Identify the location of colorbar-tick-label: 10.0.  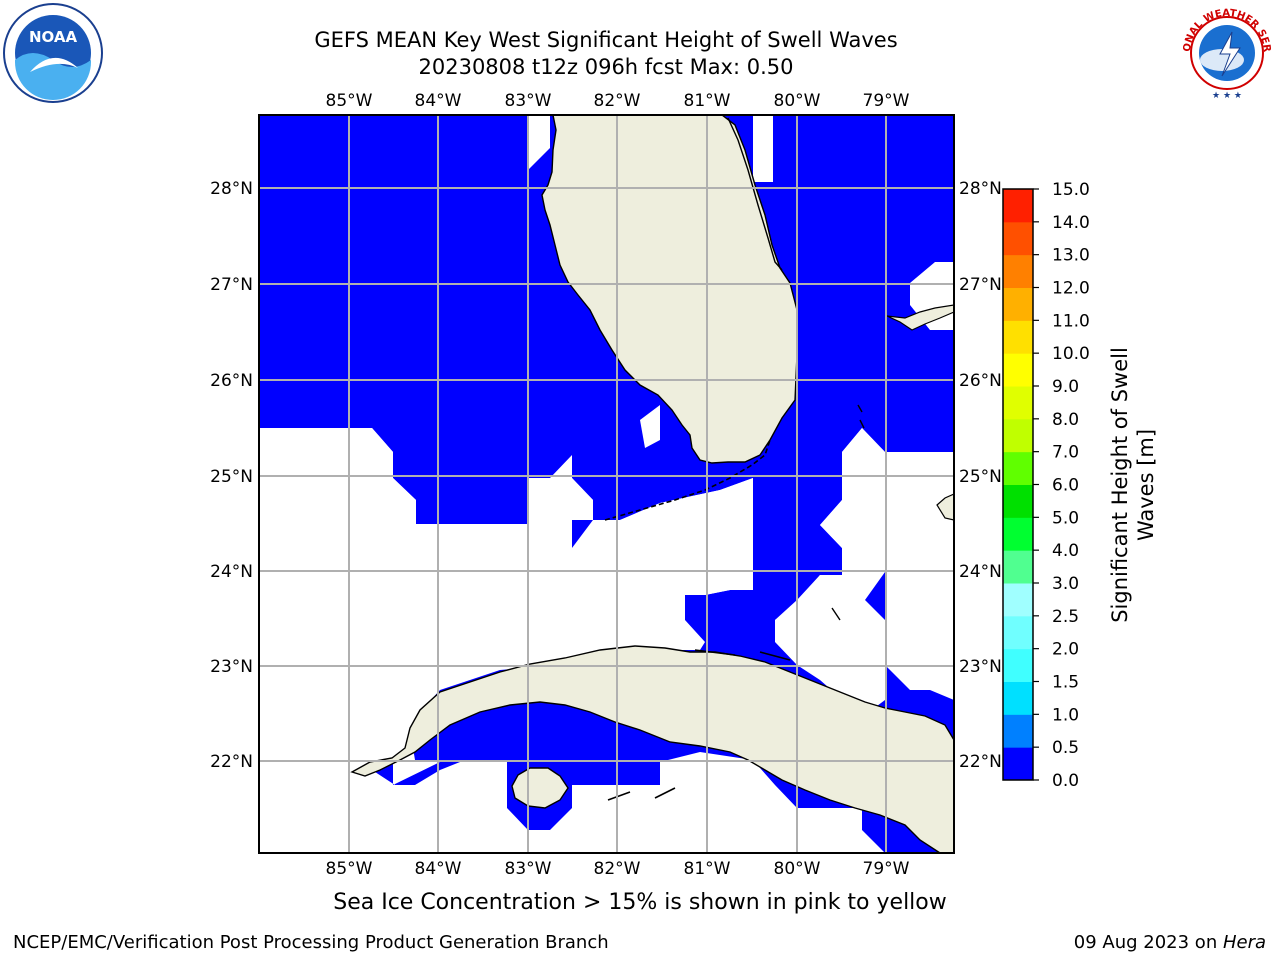
(1071, 354).